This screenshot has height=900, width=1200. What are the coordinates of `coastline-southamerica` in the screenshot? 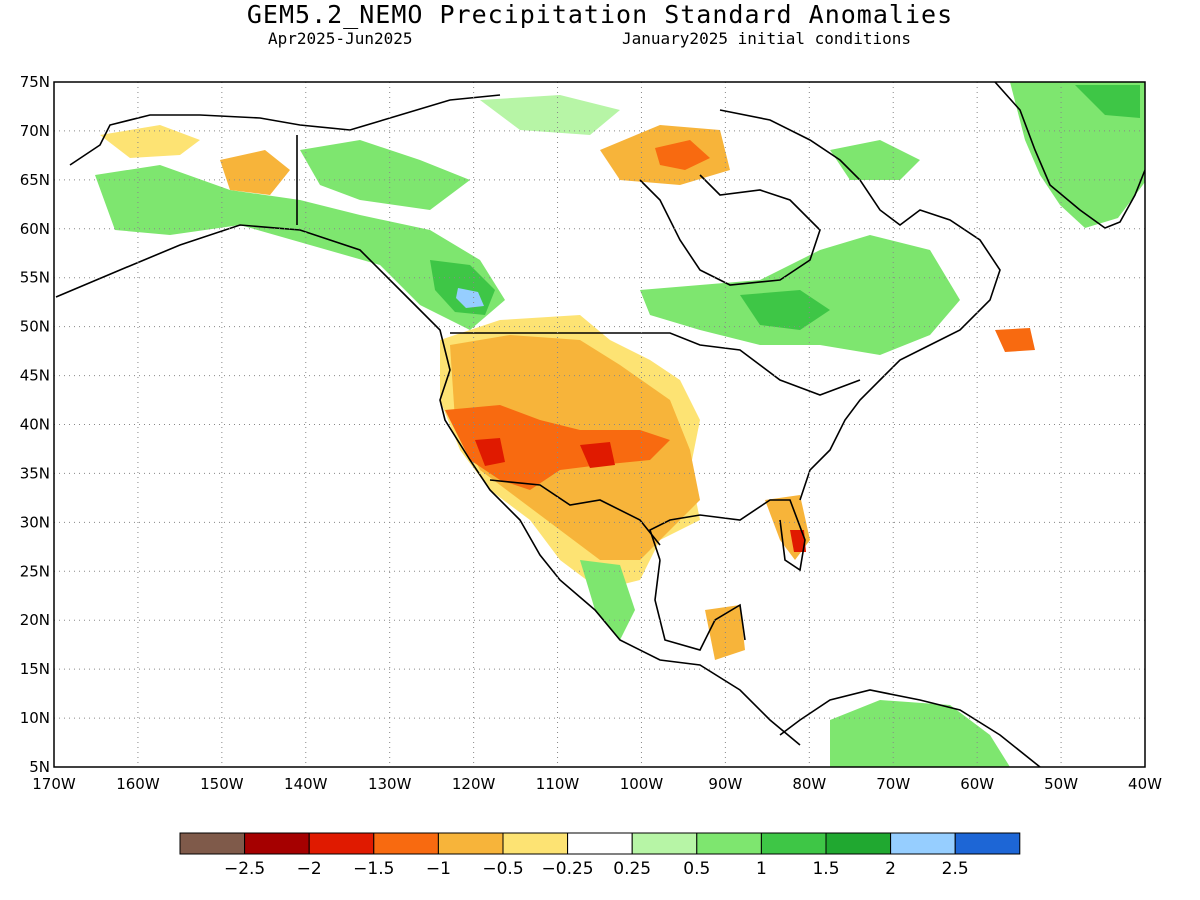 It's located at (910, 728).